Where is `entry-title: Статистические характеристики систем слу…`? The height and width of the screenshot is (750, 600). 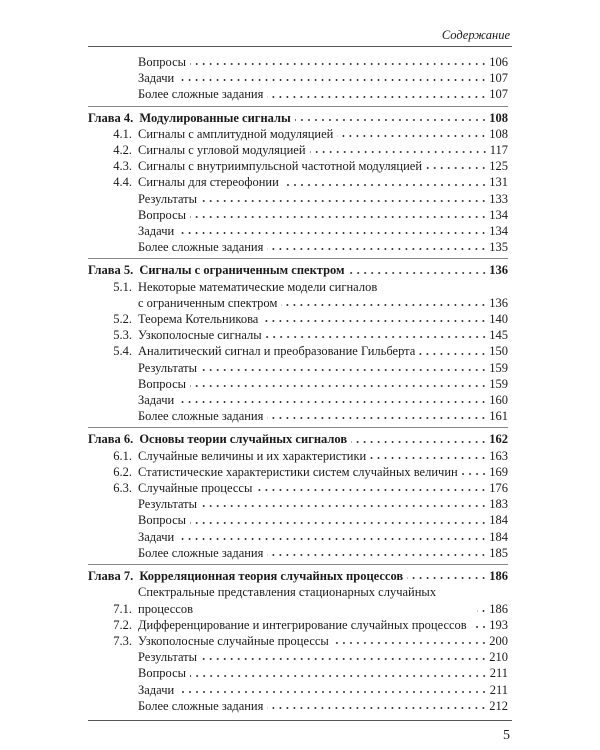
entry-title: Статистические характеристики систем слу… is located at coordinates (298, 471).